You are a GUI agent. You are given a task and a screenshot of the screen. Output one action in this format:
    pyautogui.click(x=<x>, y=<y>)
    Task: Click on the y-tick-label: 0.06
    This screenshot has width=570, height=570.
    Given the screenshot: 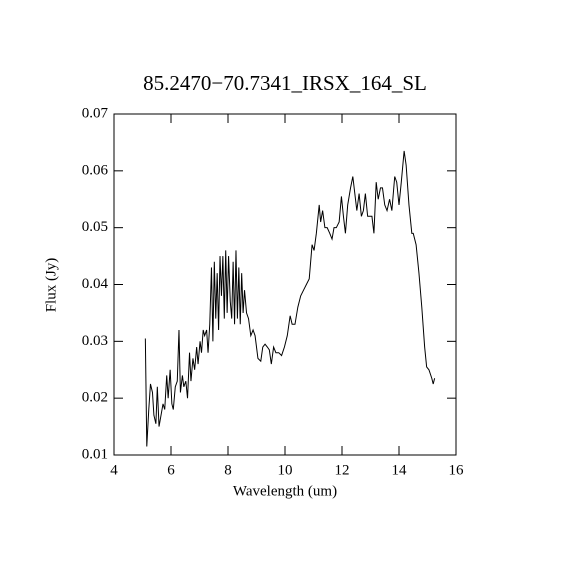 What is the action you would take?
    pyautogui.click(x=95, y=170)
    